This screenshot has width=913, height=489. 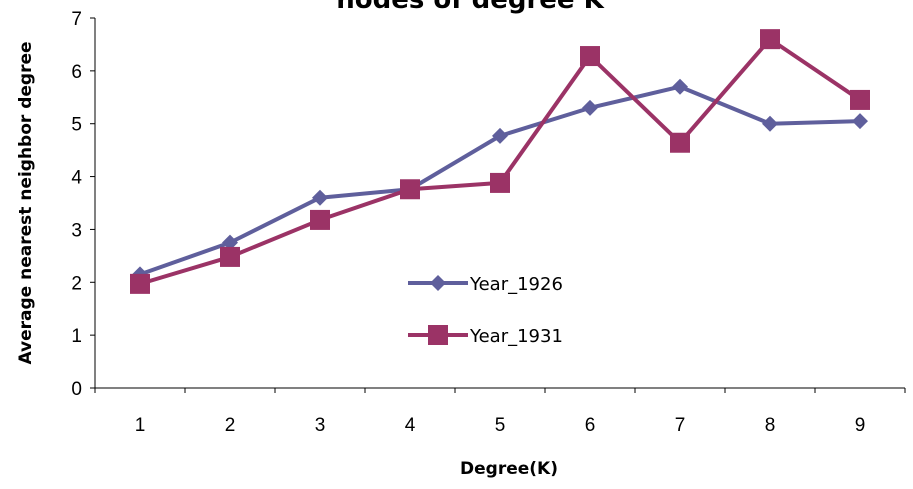 I want to click on y-tick-label: 7, so click(x=76, y=19).